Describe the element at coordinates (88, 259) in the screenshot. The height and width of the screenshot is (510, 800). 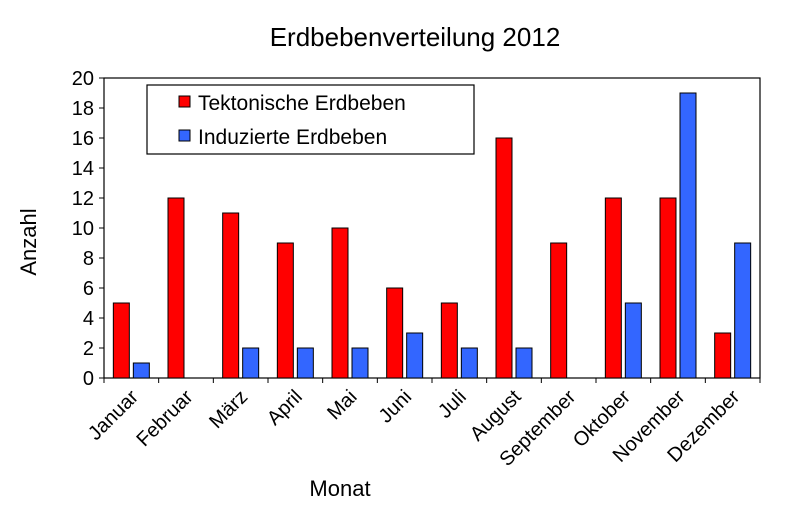
I see `y-tick-label: 8` at that location.